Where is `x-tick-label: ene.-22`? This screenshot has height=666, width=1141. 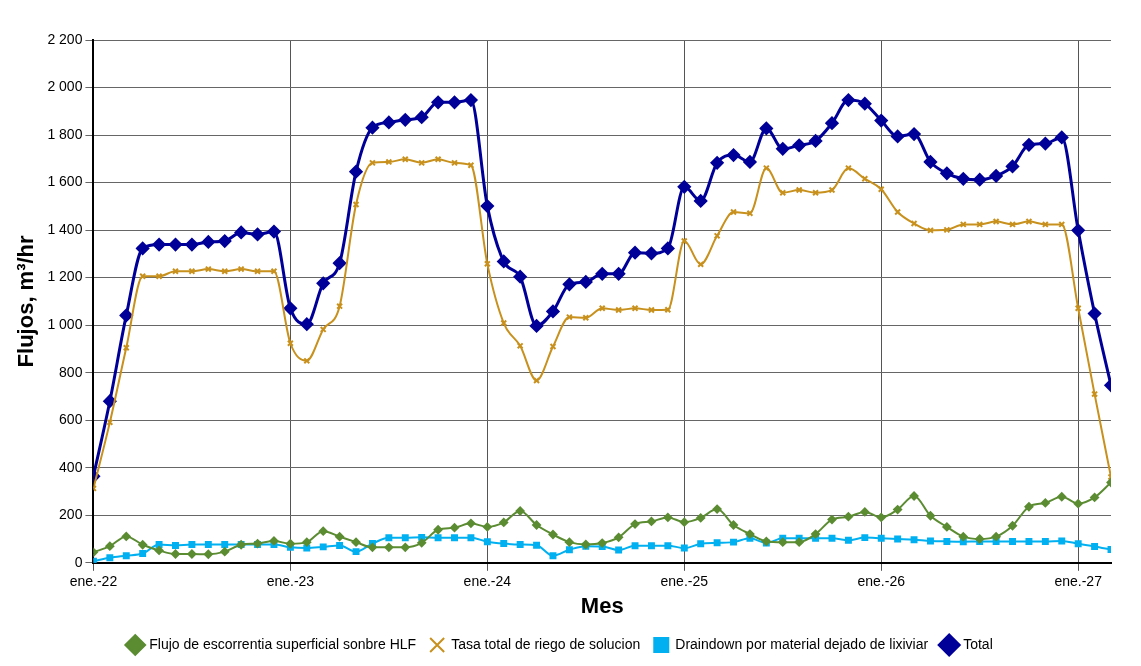
x-tick-label: ene.-22 is located at coordinates (93, 581).